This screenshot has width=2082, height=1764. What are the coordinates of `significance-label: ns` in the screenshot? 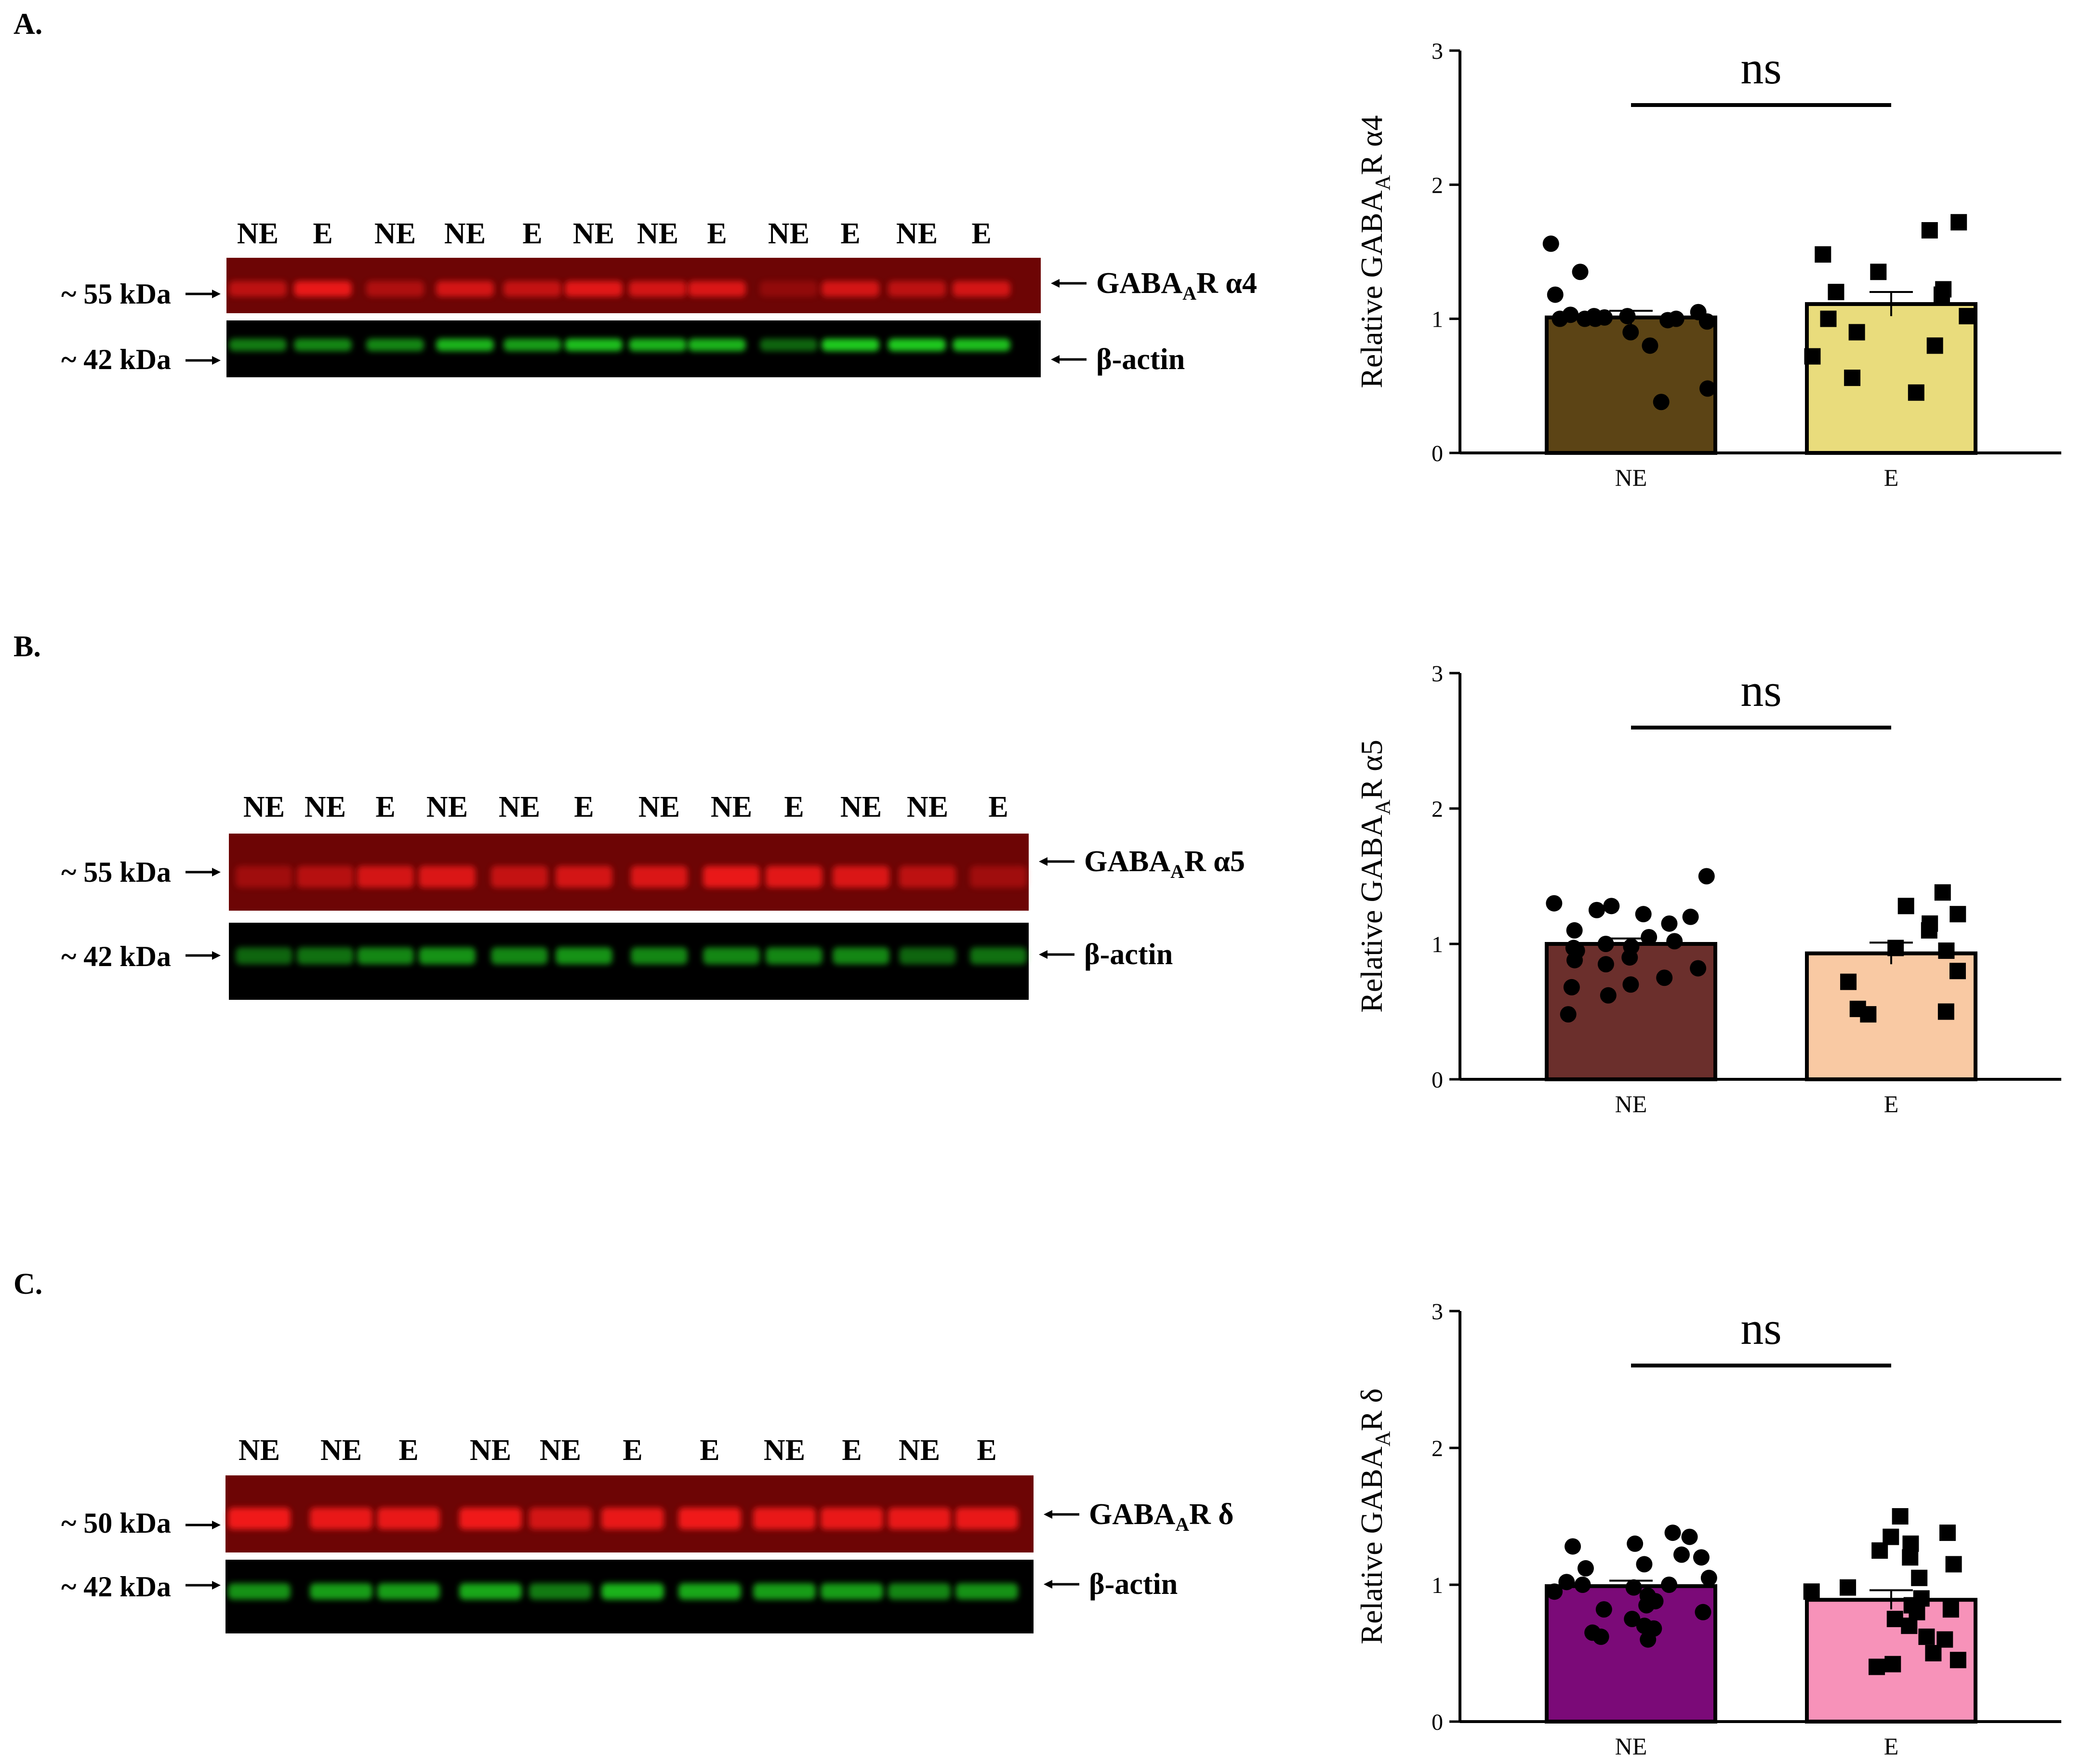 It's located at (1760, 1328).